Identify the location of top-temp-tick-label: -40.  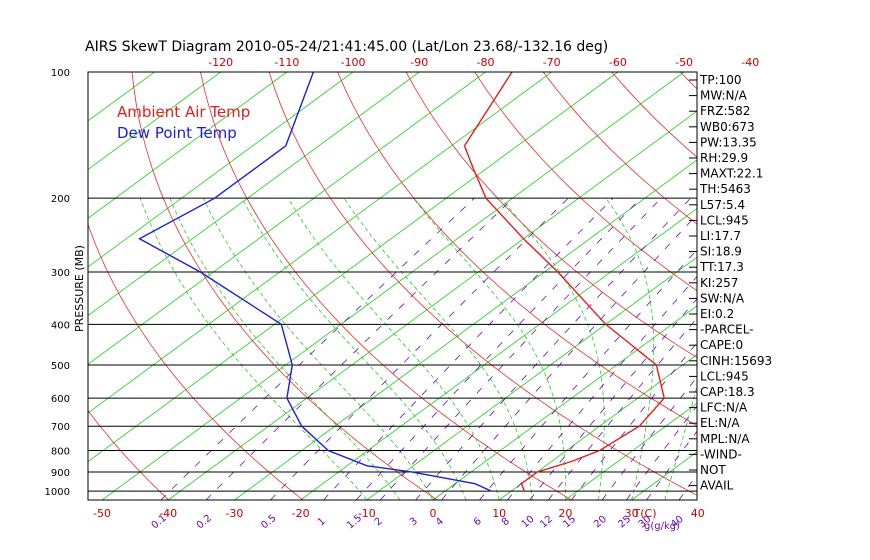
(750, 62).